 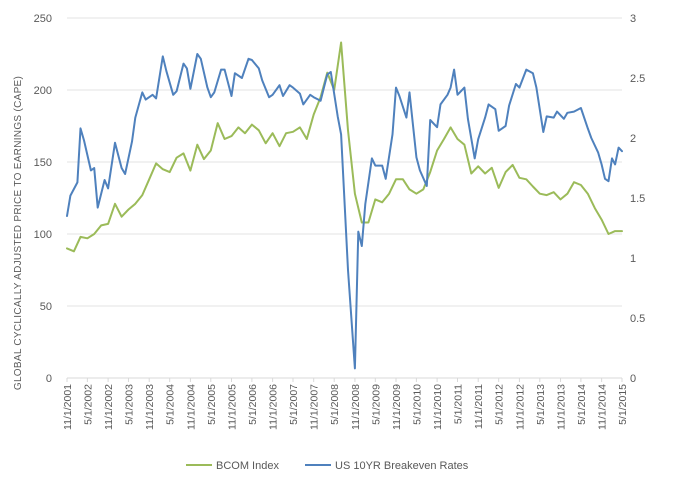 What do you see at coordinates (637, 79) in the screenshot?
I see `right-tick-label: 2.5` at bounding box center [637, 79].